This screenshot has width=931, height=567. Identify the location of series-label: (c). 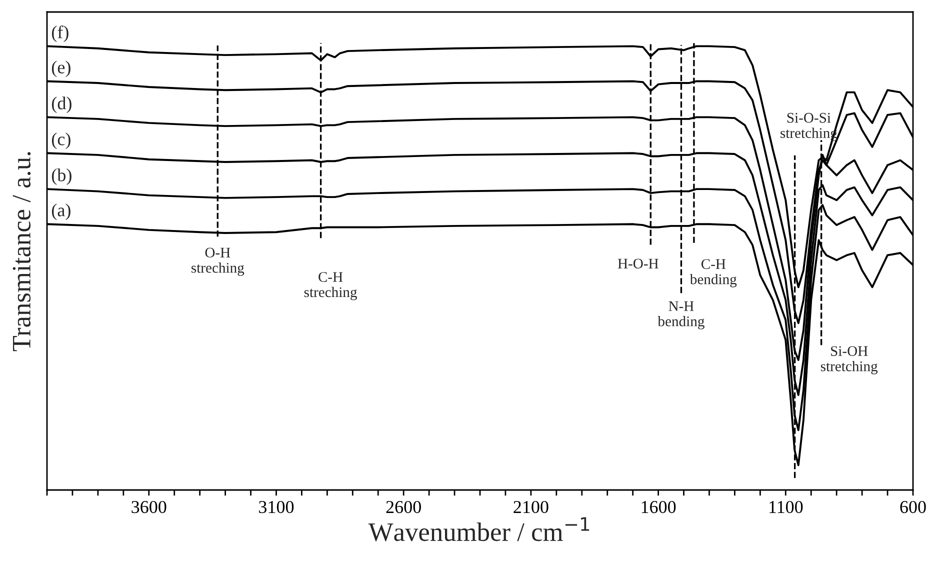
(61, 140).